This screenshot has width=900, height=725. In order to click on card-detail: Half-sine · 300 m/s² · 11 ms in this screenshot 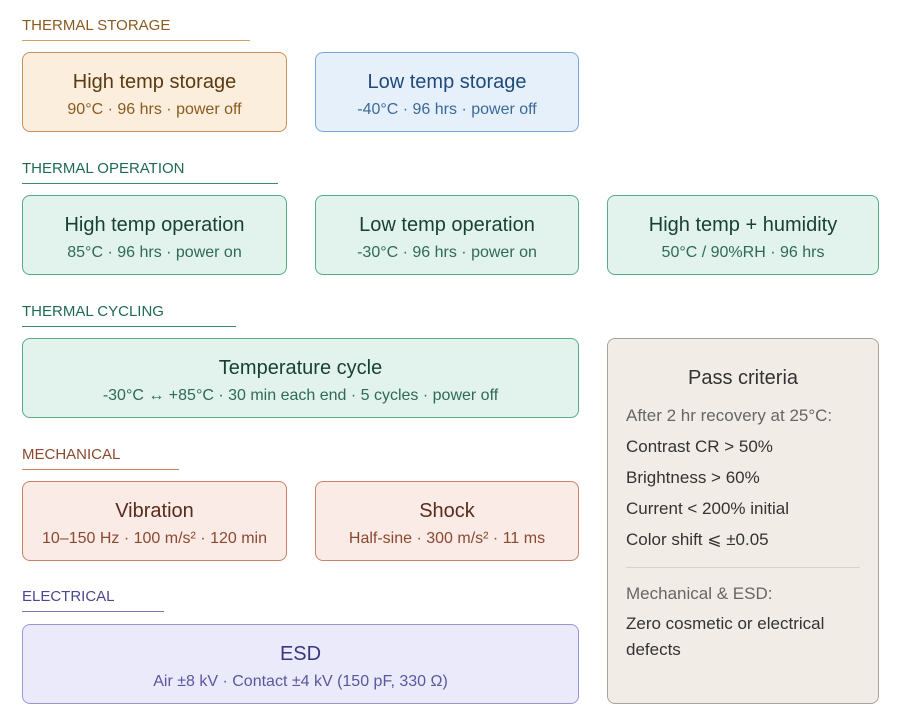, I will do `click(447, 538)`.